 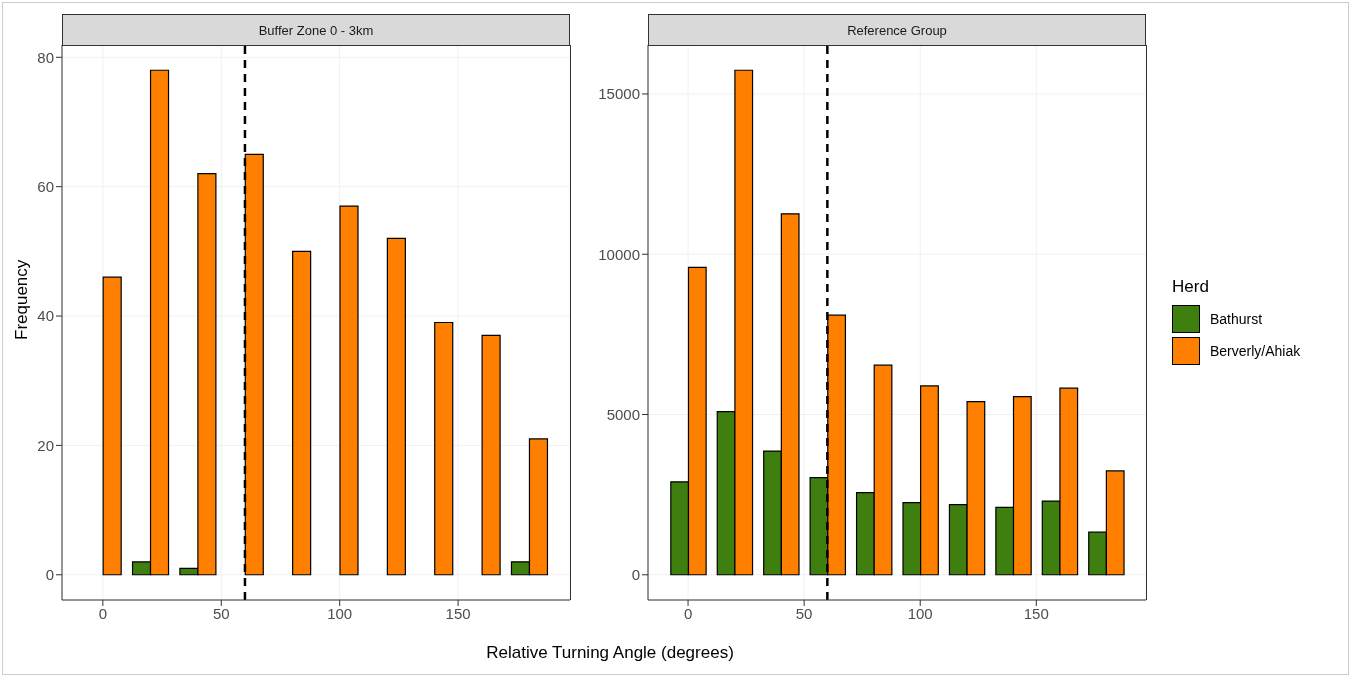 I want to click on chart-title: Reference Group, so click(x=897, y=30).